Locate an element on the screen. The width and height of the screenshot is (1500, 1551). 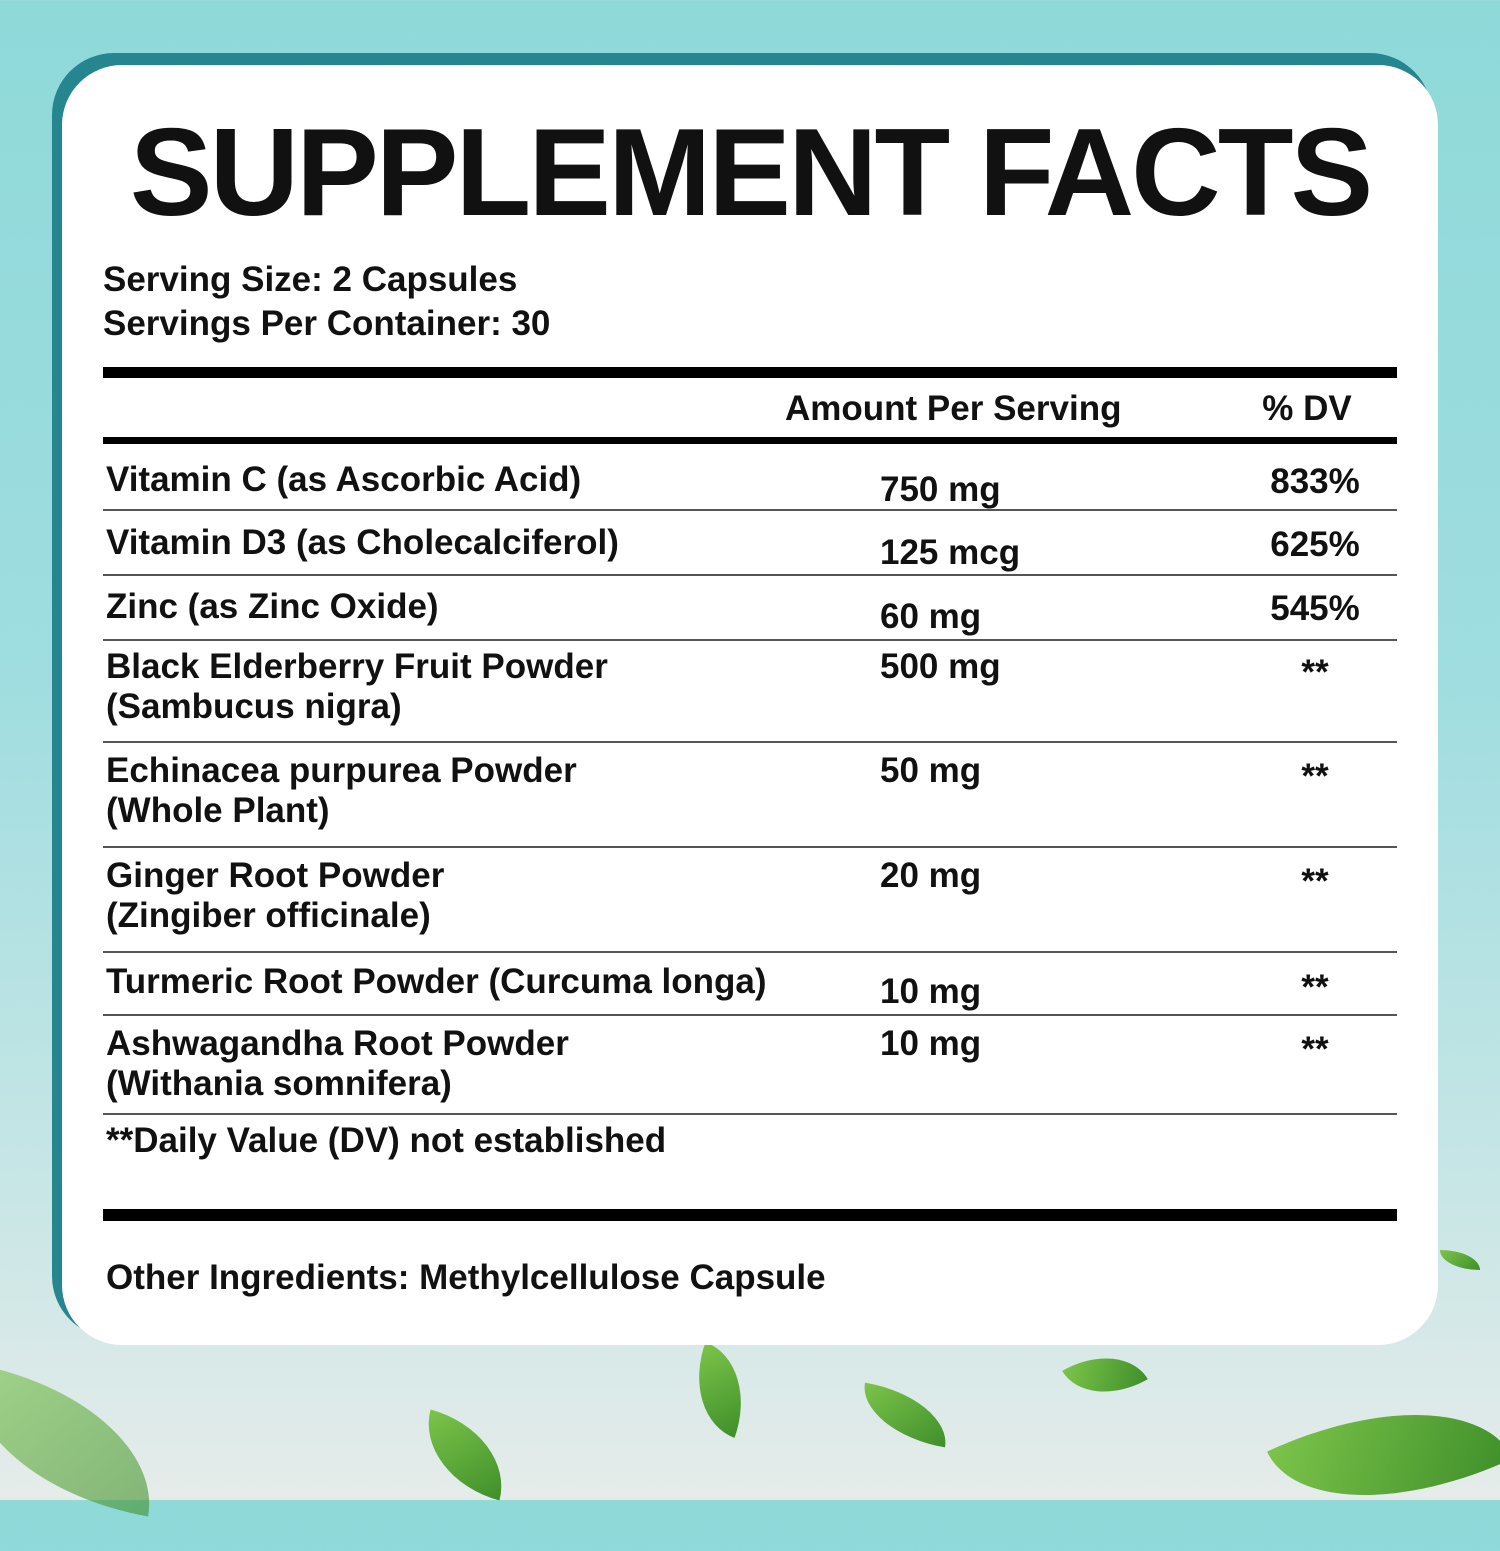
header-amount: Amount Per Serving is located at coordinates (953, 408).